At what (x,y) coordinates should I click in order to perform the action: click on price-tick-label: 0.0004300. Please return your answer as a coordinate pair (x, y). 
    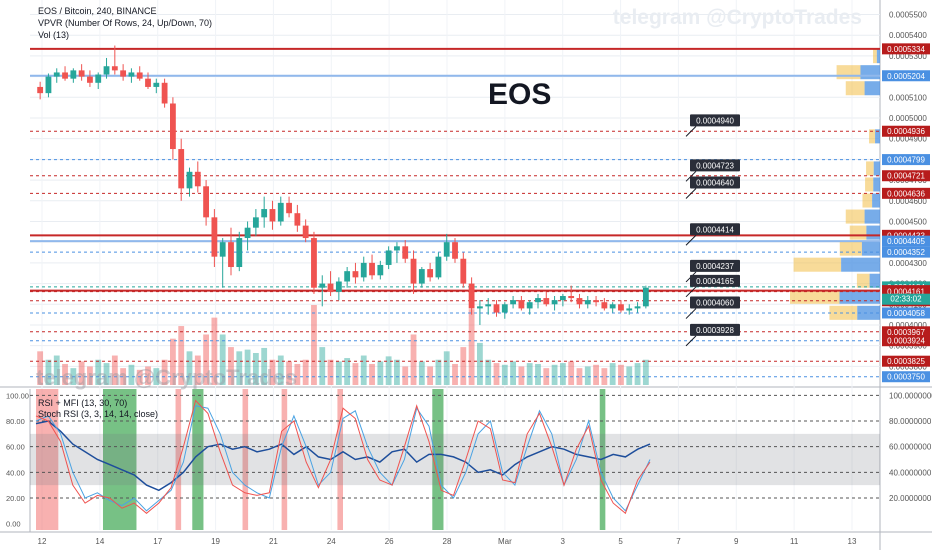
    Looking at the image, I should click on (908, 263).